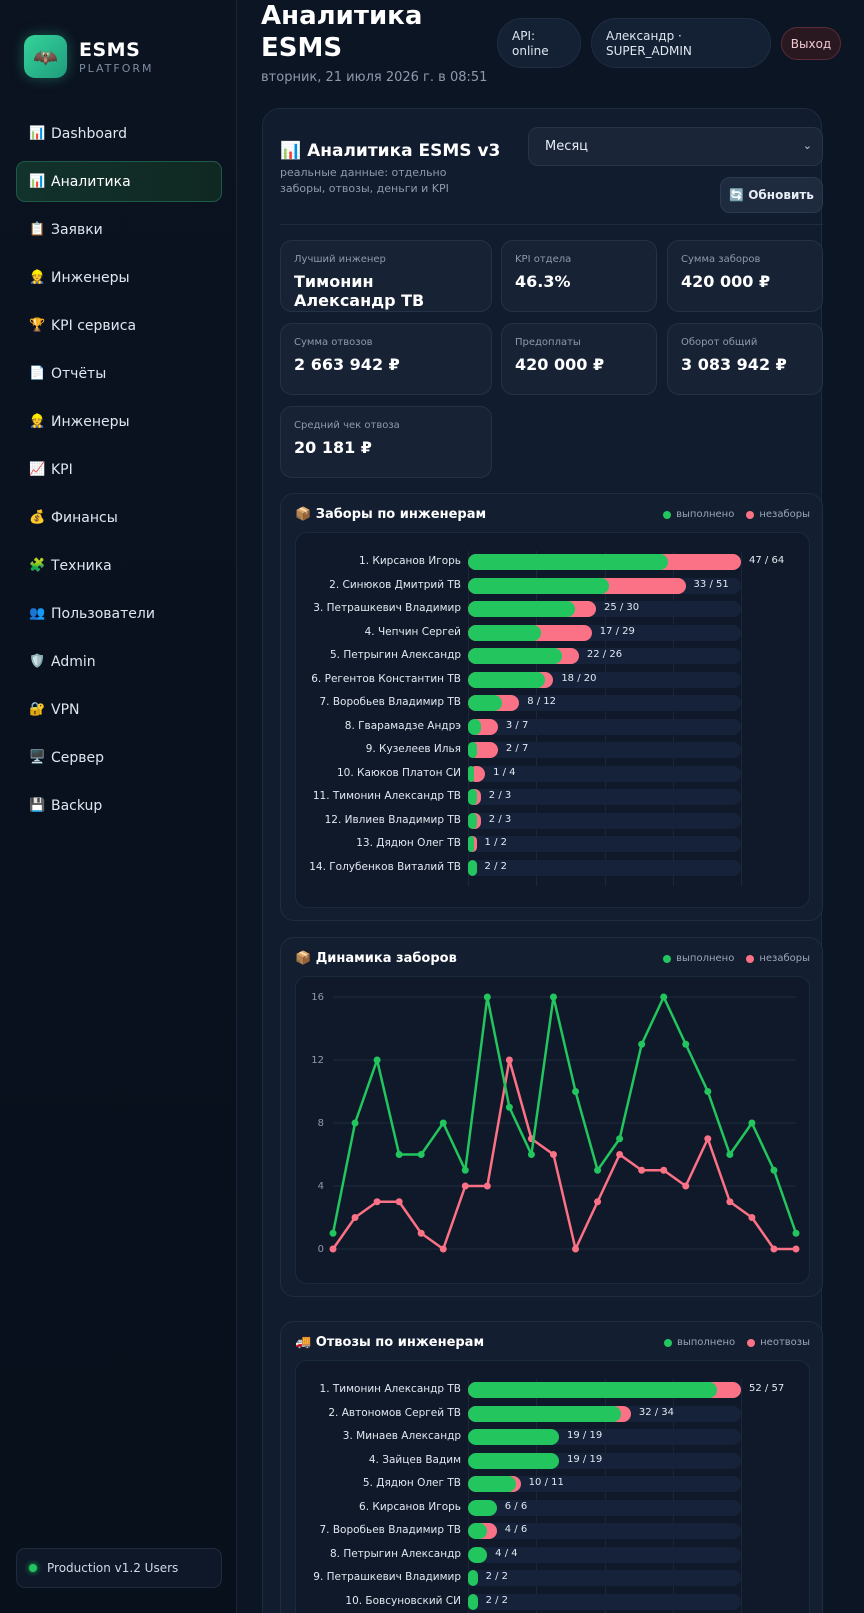 Image resolution: width=864 pixels, height=1613 pixels. I want to click on sidebar-item-14: 💾 Backup, so click(119, 805).